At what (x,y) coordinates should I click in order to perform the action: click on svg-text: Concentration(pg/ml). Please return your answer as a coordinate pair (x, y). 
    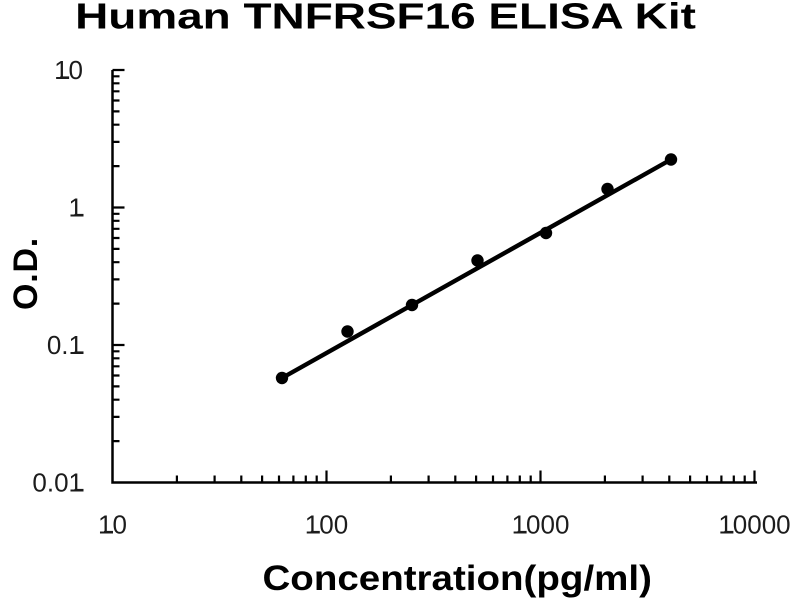
    Looking at the image, I should click on (456, 578).